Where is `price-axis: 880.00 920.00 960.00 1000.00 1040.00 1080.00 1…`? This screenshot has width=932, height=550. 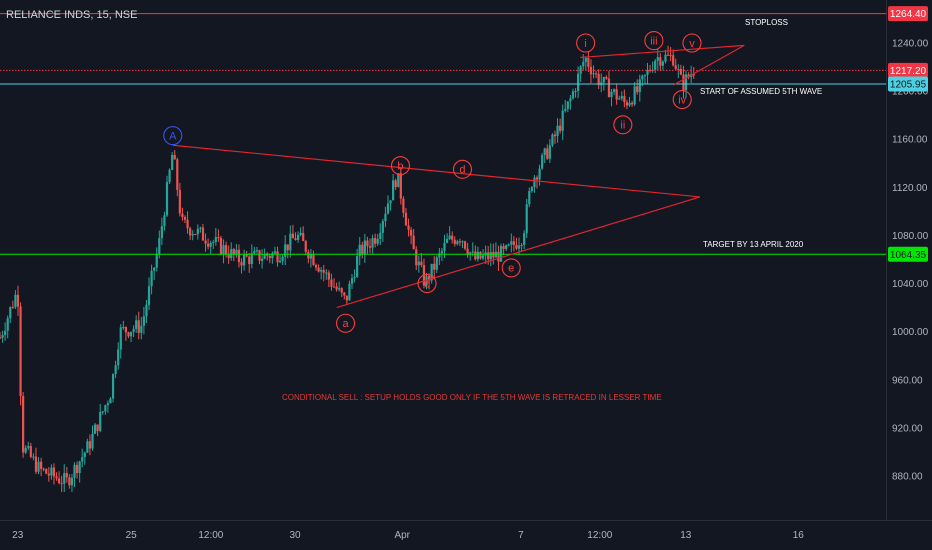
price-axis: 880.00 920.00 960.00 1000.00 1040.00 1080.00 1… is located at coordinates (910, 261).